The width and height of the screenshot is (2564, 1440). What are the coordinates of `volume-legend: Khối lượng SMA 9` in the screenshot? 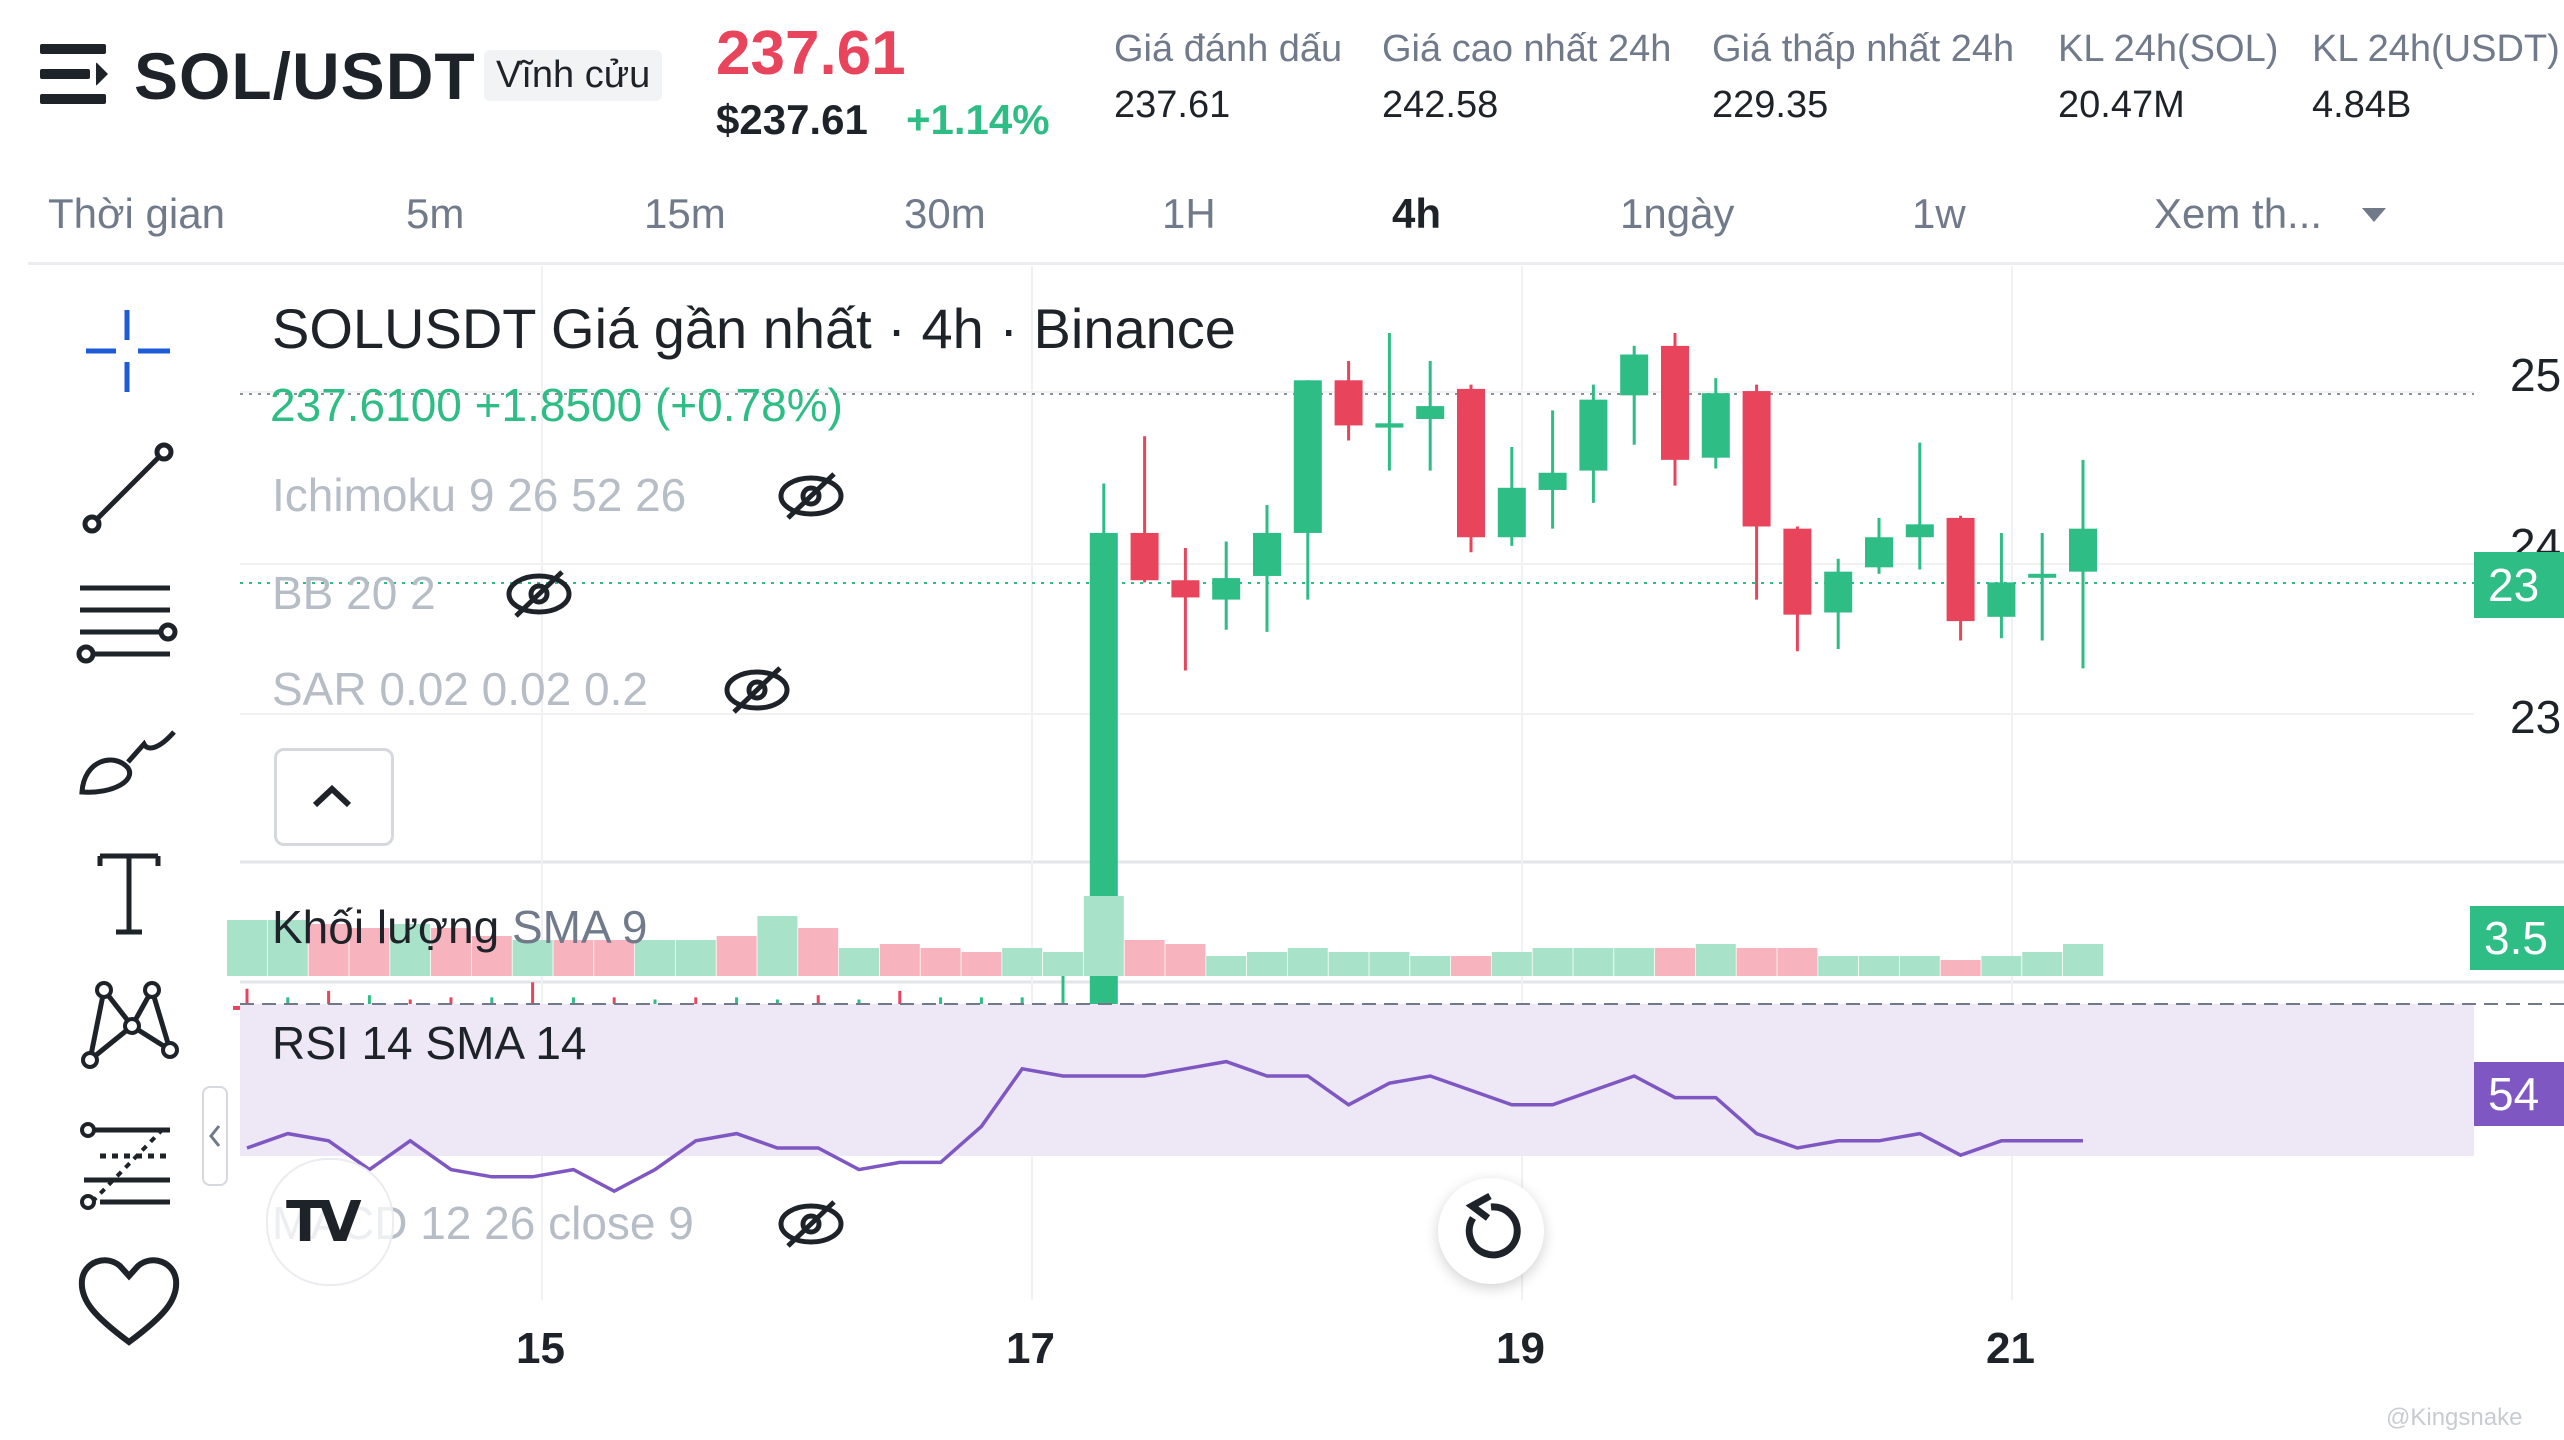 It's located at (460, 927).